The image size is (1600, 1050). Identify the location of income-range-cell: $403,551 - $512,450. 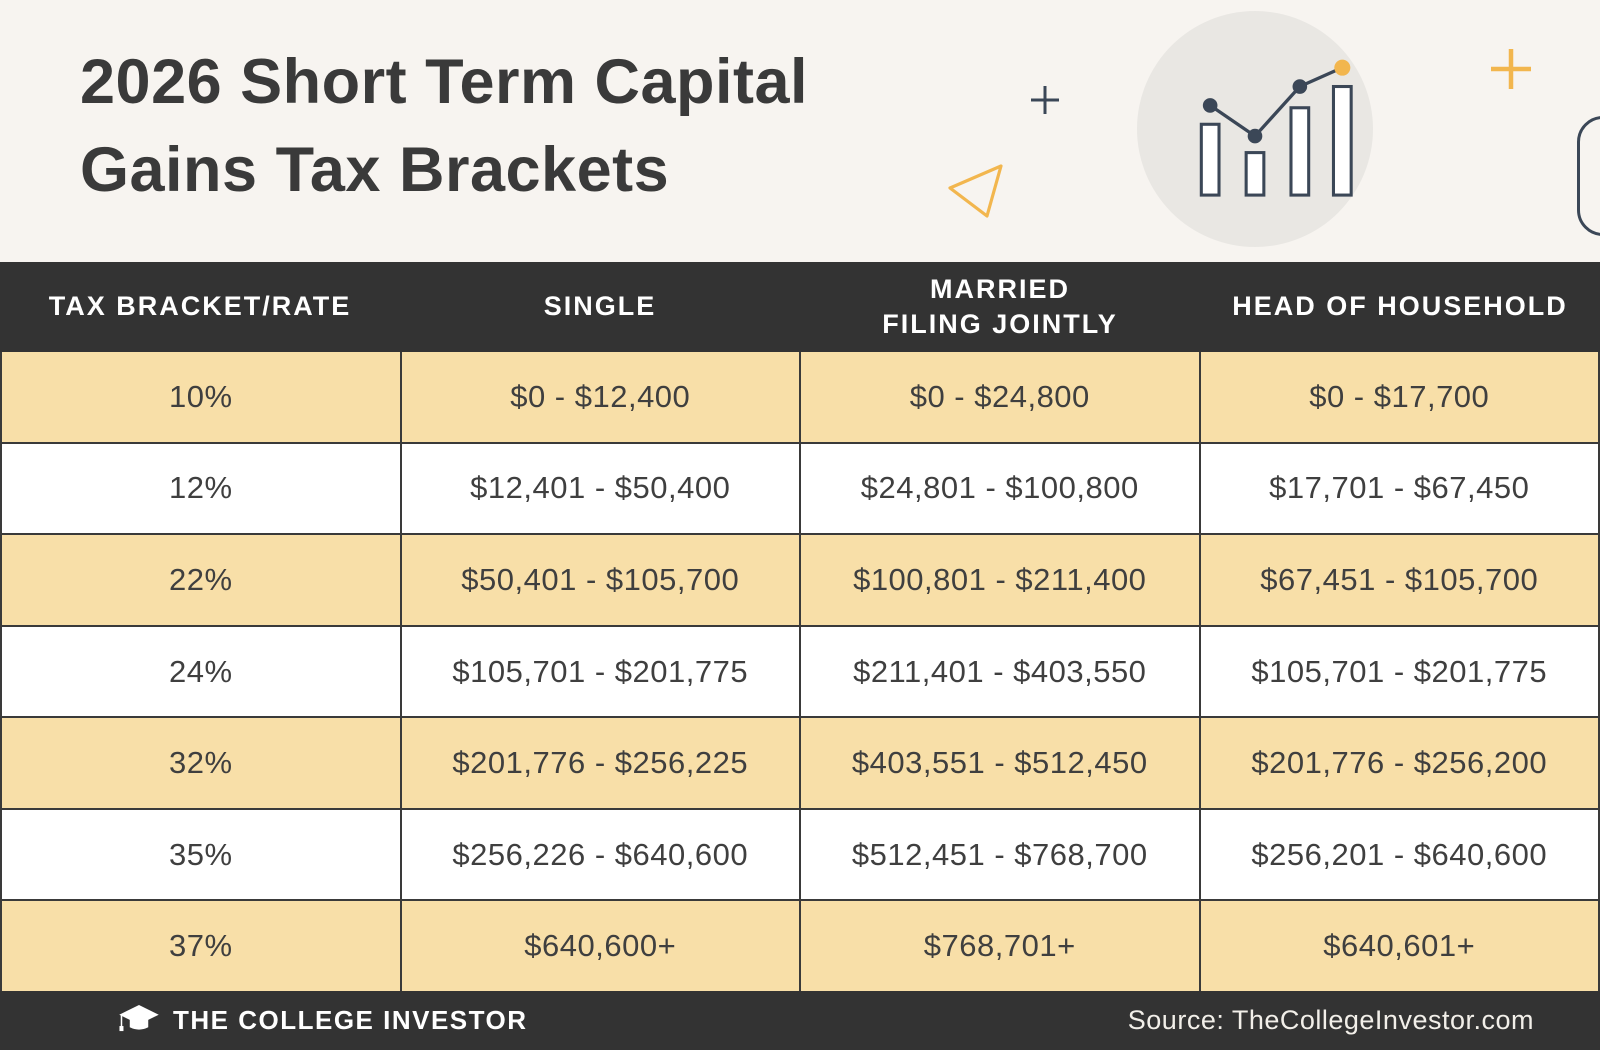
(999, 763).